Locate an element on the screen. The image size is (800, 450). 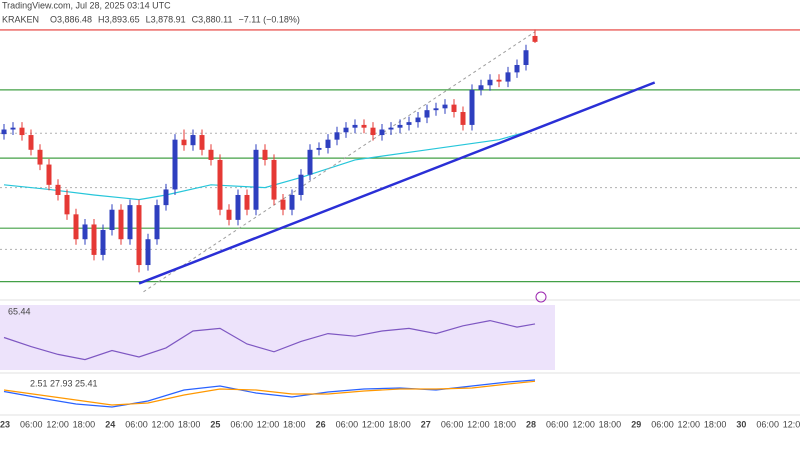
source: TradingView.com, Jul 28, 2025 03:14 UTC is located at coordinates (86, 5).